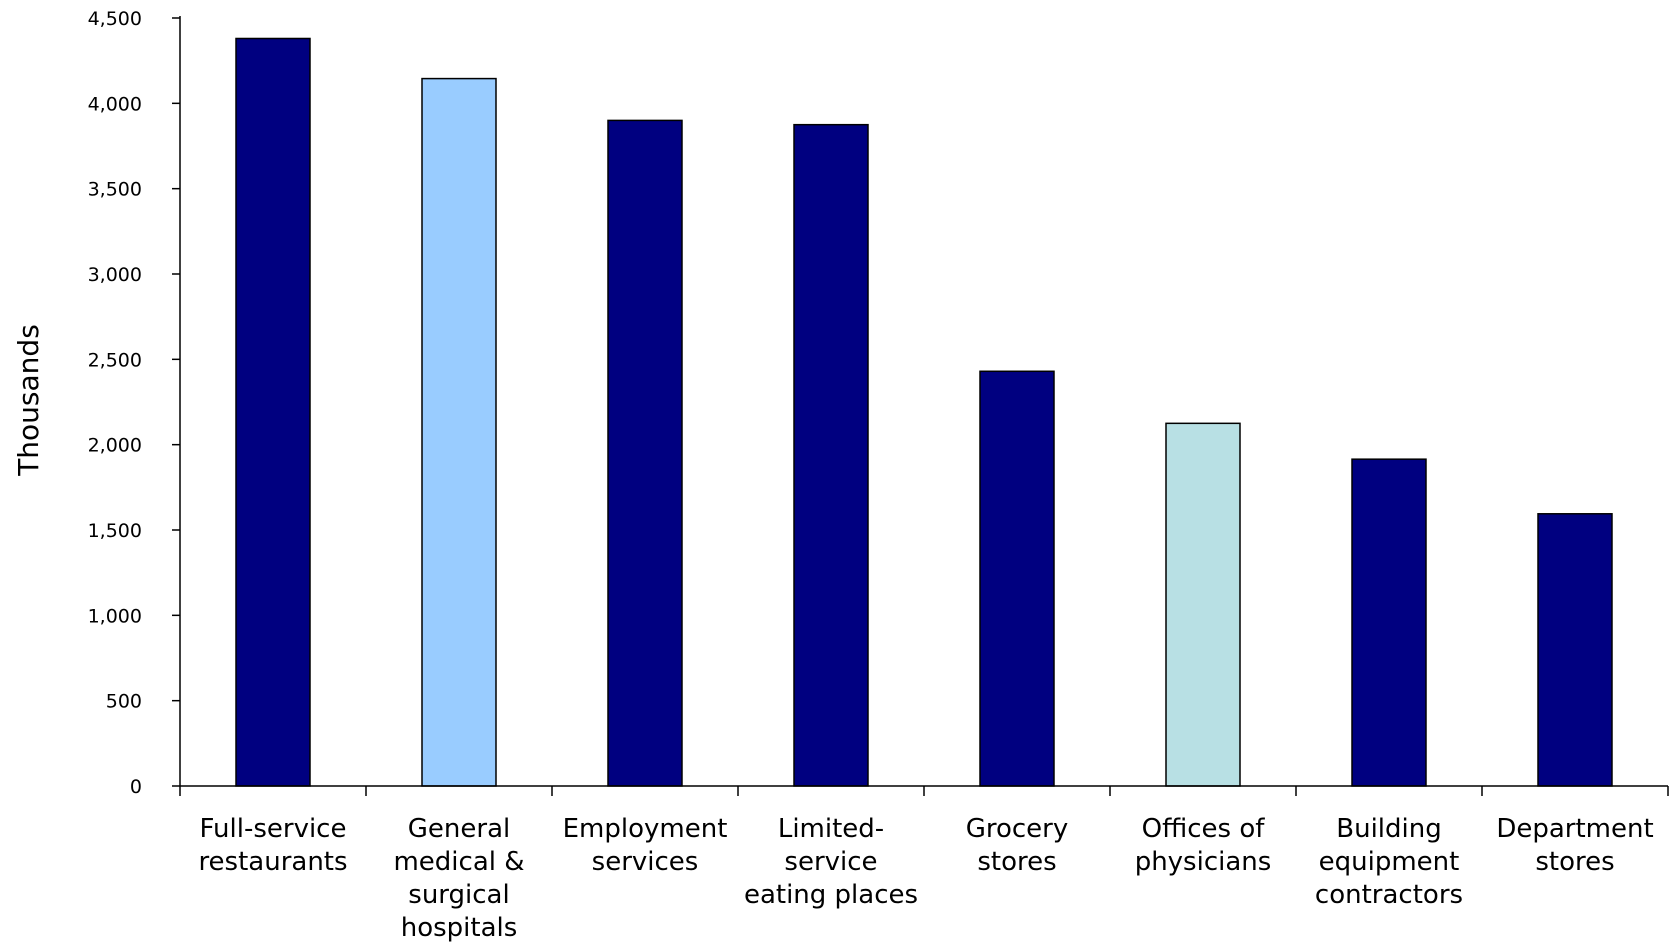  Describe the element at coordinates (458, 878) in the screenshot. I see `x-tick-label: General medical & surgical hospitals` at that location.